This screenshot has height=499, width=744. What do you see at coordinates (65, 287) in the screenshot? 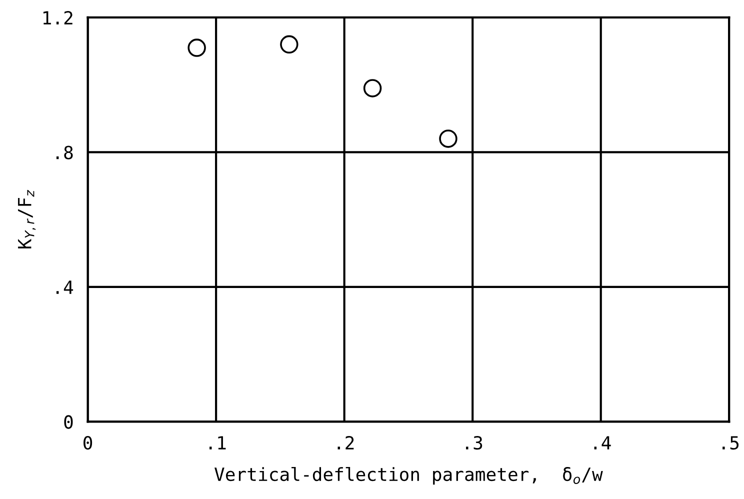
I see `y-tick-label: .4` at bounding box center [65, 287].